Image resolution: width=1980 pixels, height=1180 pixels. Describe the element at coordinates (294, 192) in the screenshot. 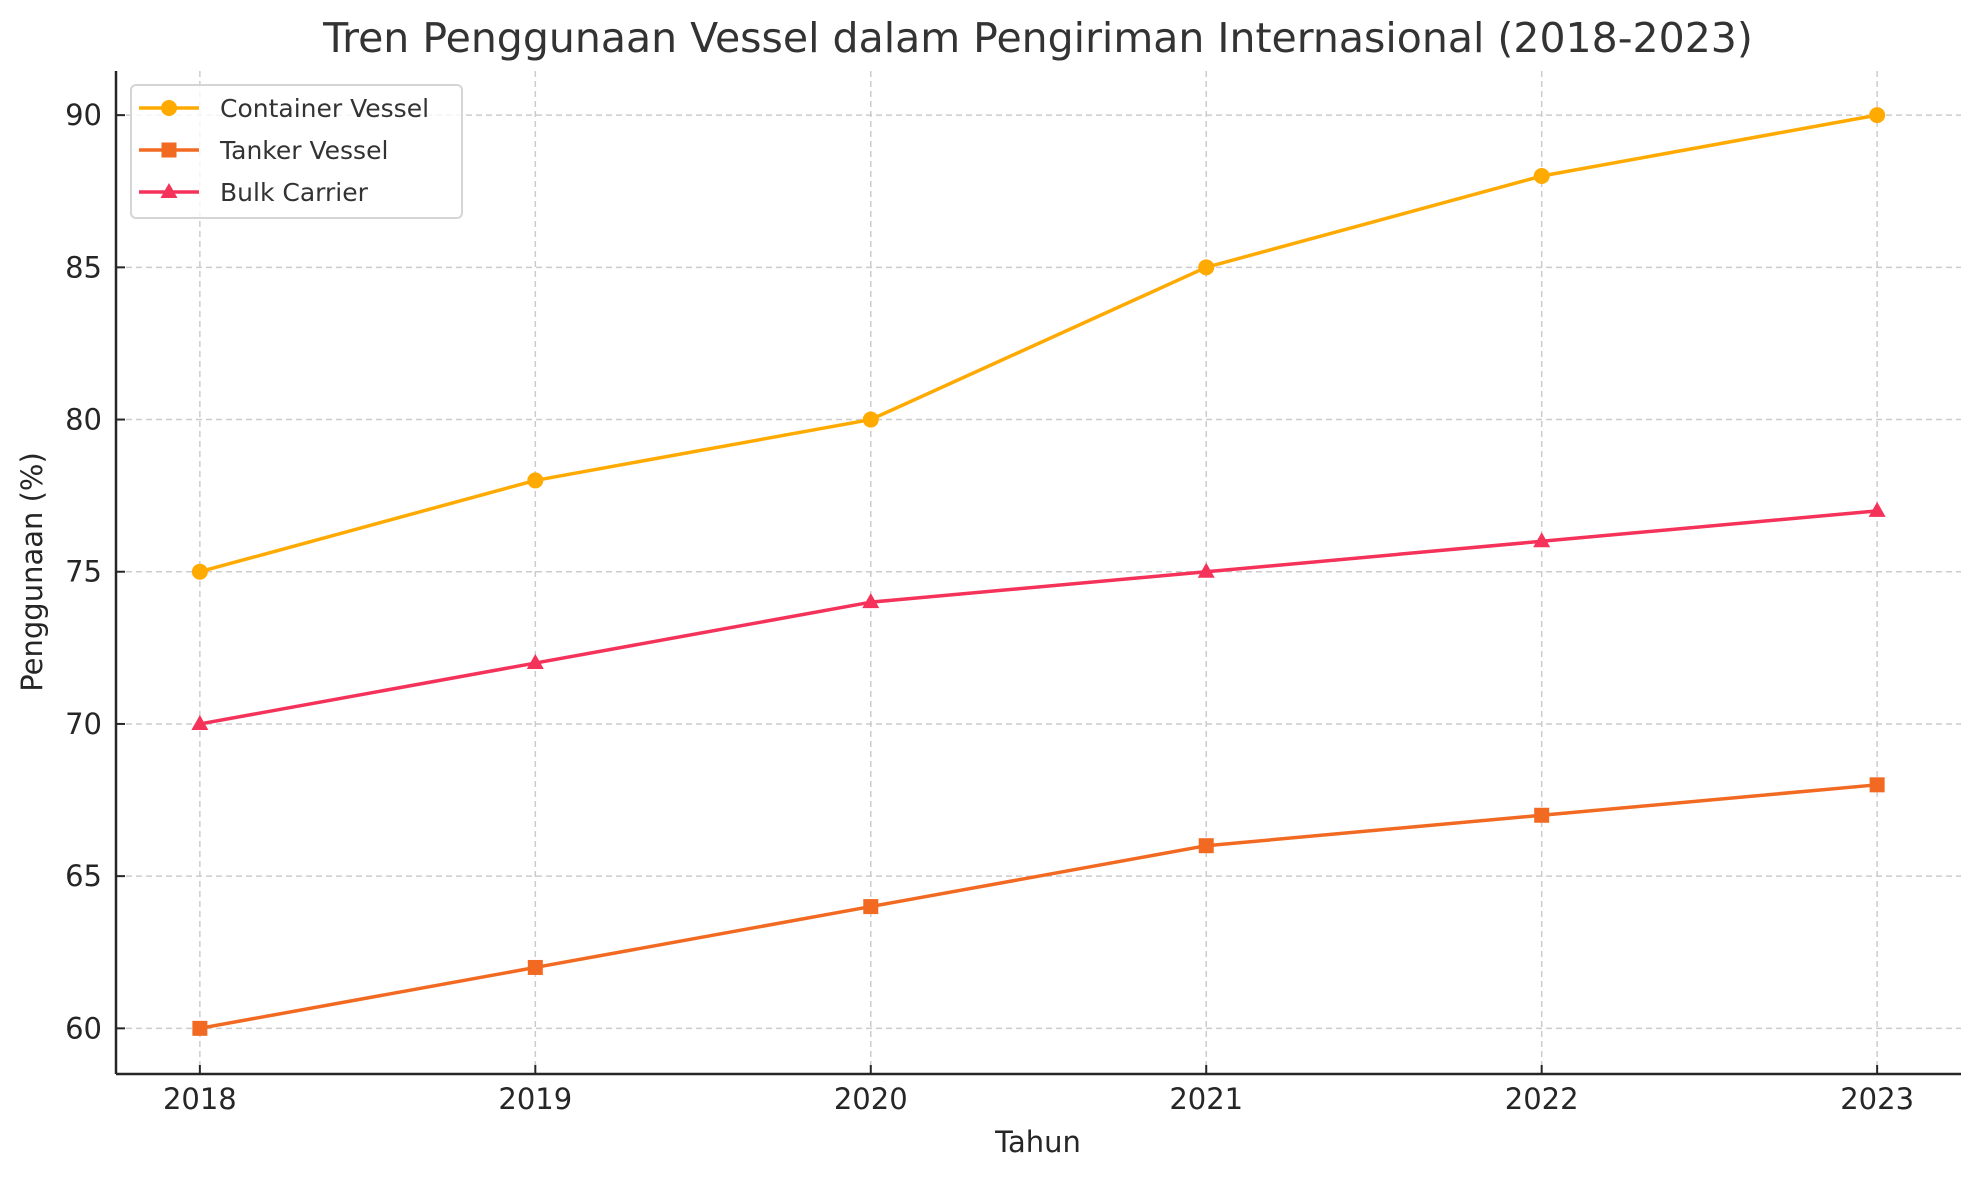

I see `legend-label: Bulk Carrier` at that location.